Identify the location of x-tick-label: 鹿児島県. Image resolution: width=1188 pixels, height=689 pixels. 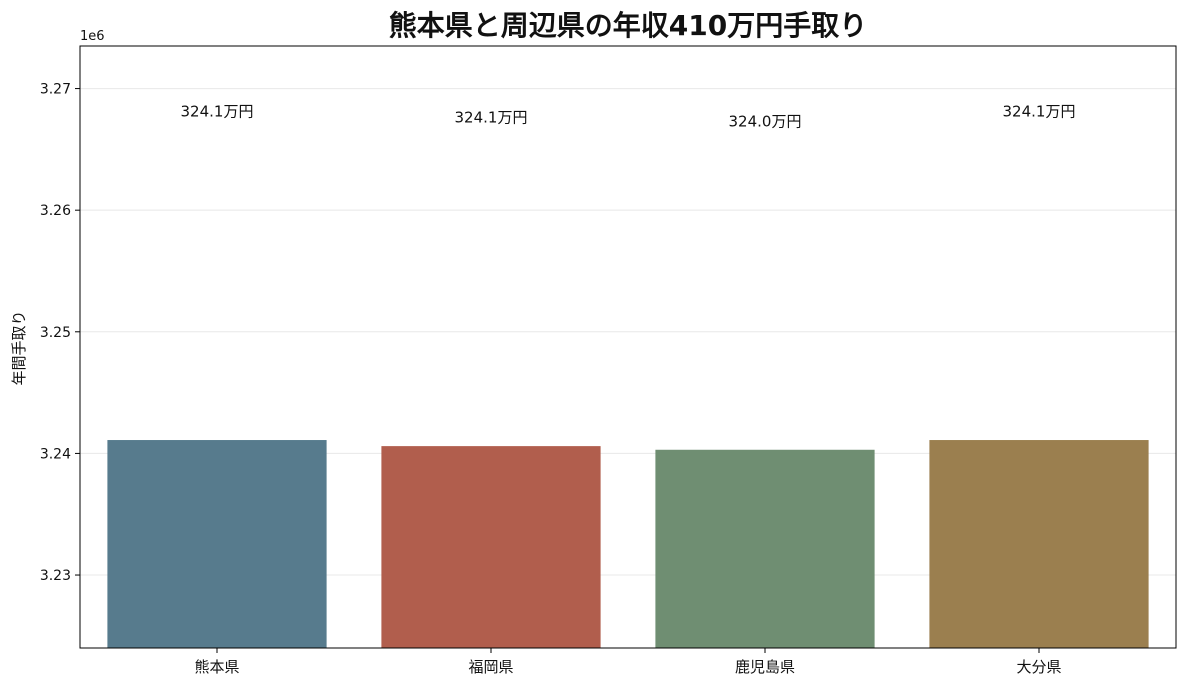
(765, 667).